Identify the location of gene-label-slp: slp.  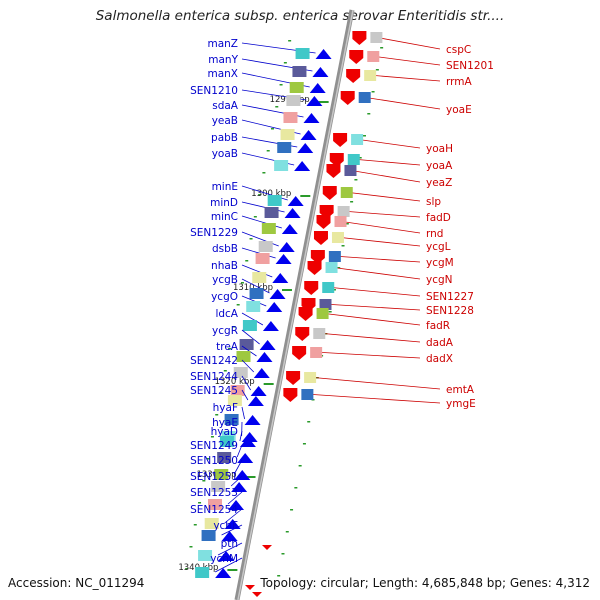
(433, 202).